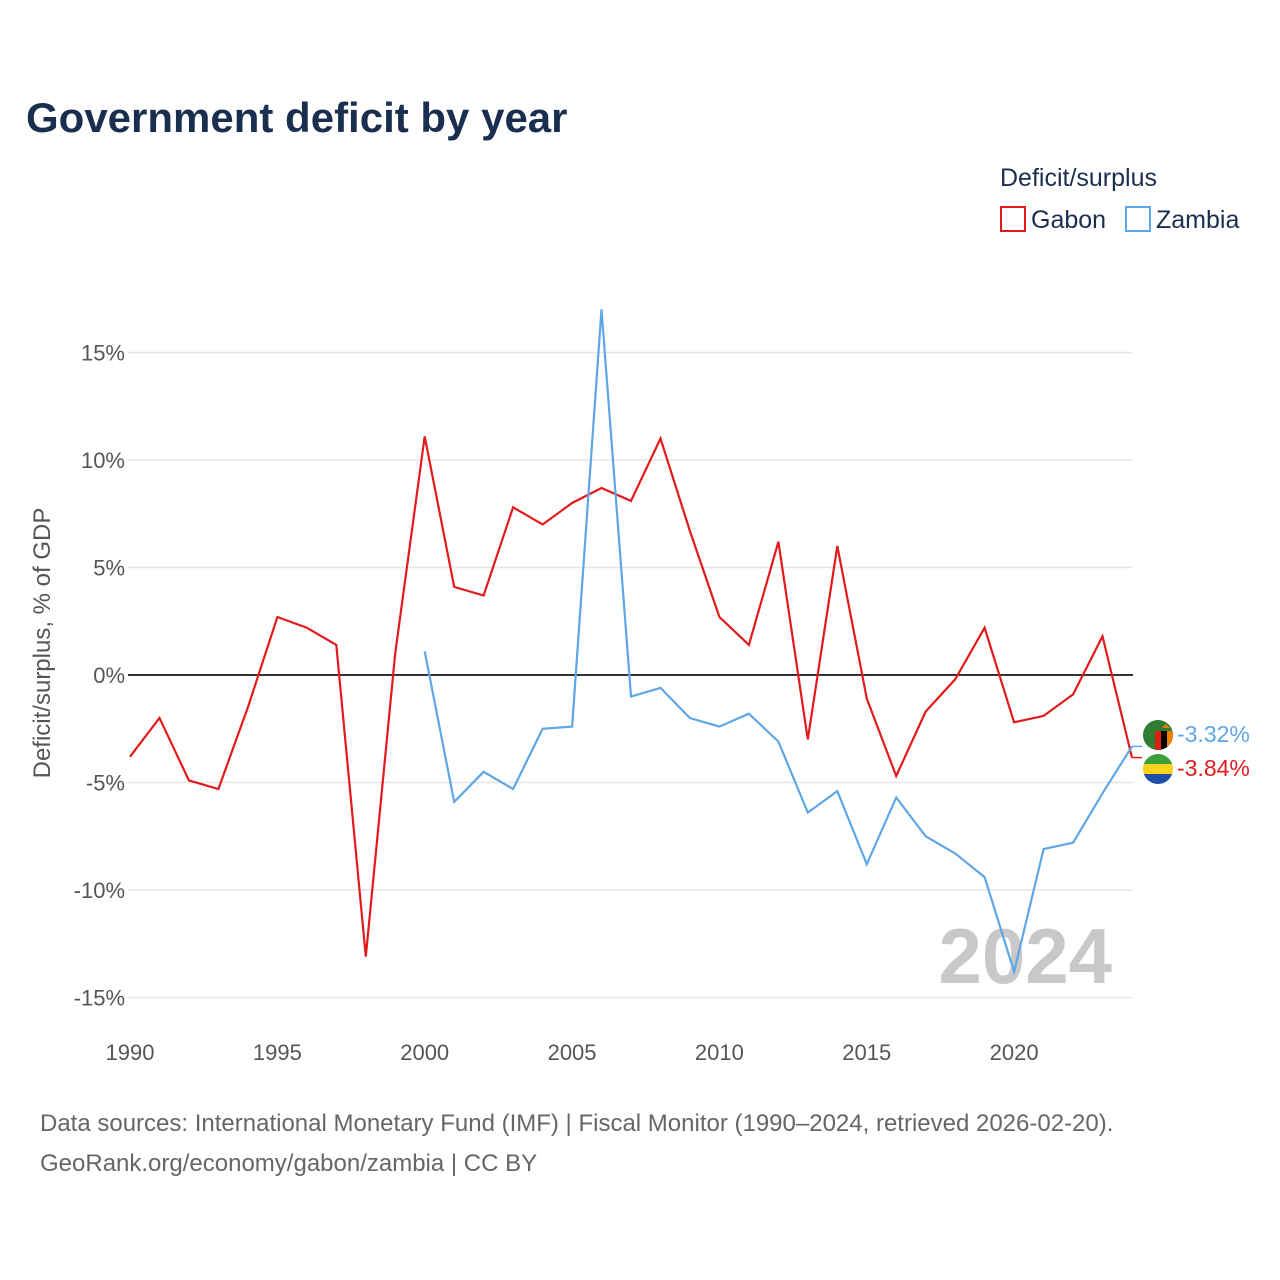 The image size is (1280, 1280). What do you see at coordinates (99, 890) in the screenshot?
I see `y-tick-label: -10%` at bounding box center [99, 890].